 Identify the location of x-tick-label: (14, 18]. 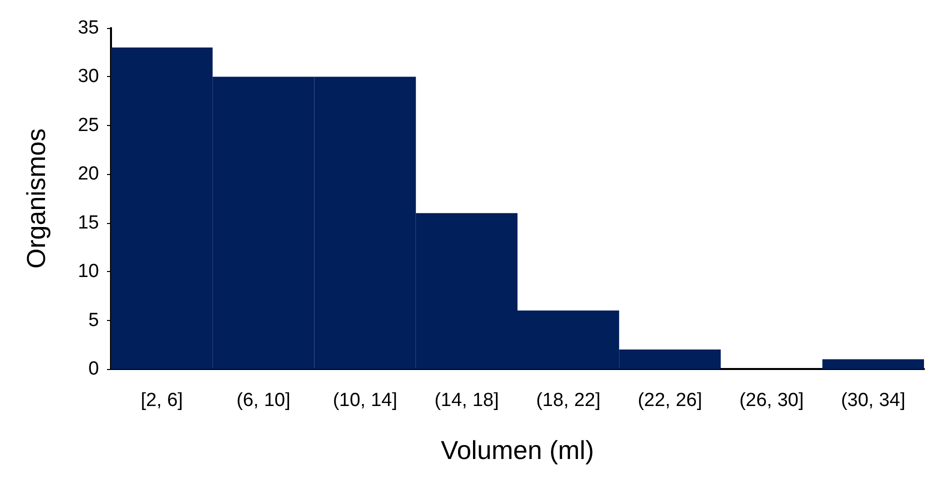
(466, 400).